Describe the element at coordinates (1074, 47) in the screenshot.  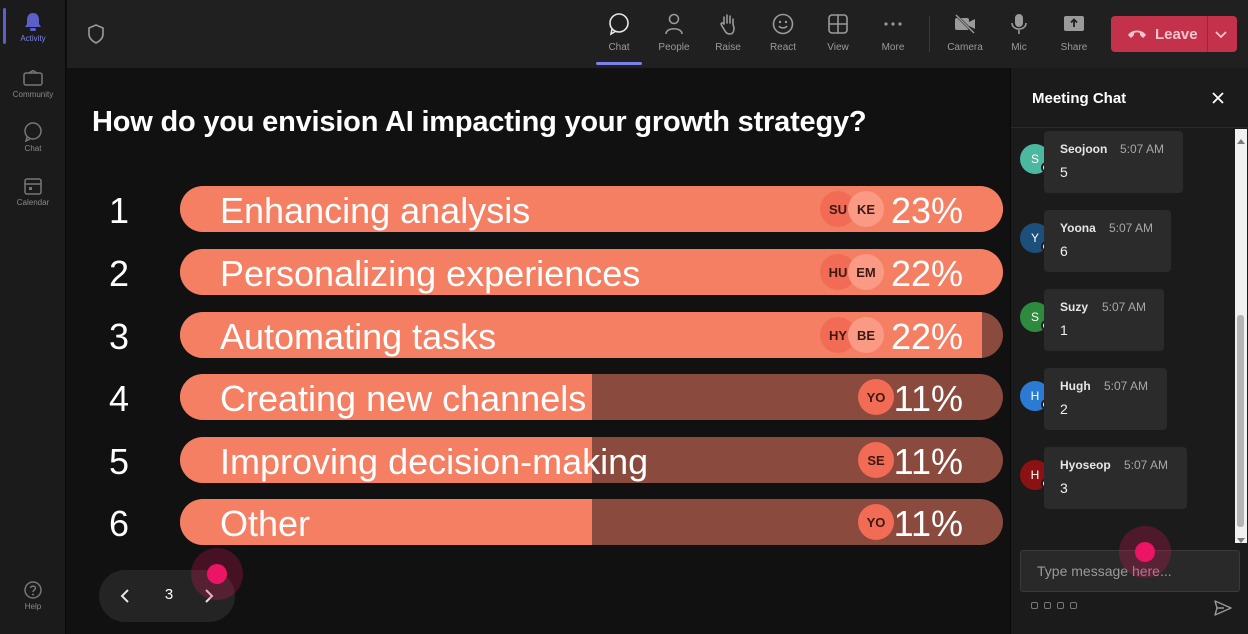
I see `toolbar-button-label: Share` at that location.